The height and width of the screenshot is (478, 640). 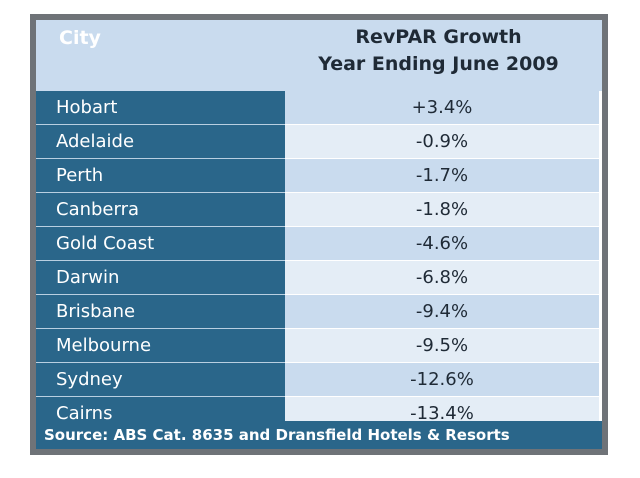 I want to click on table-row: Sydney -12.6%, so click(x=319, y=380).